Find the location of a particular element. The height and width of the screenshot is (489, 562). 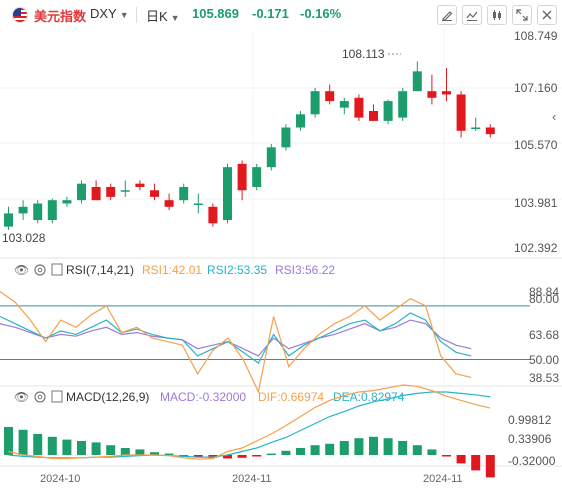

expand-icon is located at coordinates (522, 15).